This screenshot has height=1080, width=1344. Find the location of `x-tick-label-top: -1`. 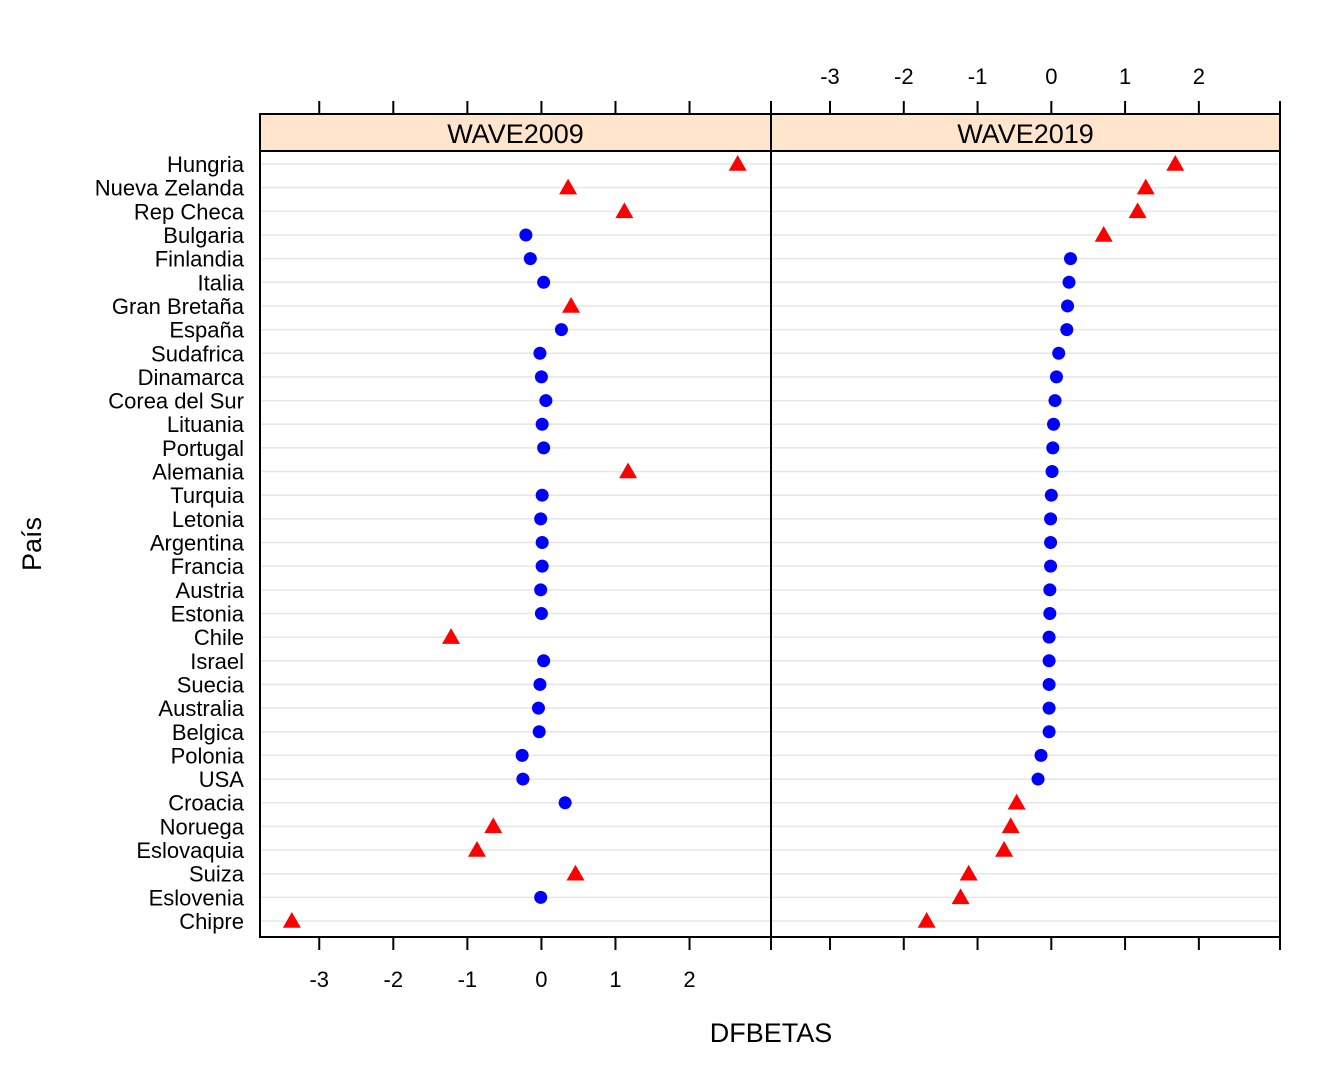

x-tick-label-top: -1 is located at coordinates (978, 76).